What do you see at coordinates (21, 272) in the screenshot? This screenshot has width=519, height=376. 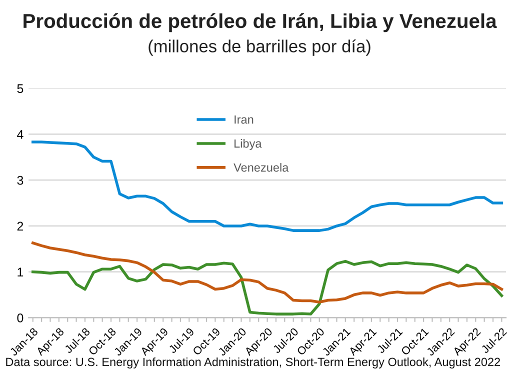 I see `y-tick-label: 1` at bounding box center [21, 272].